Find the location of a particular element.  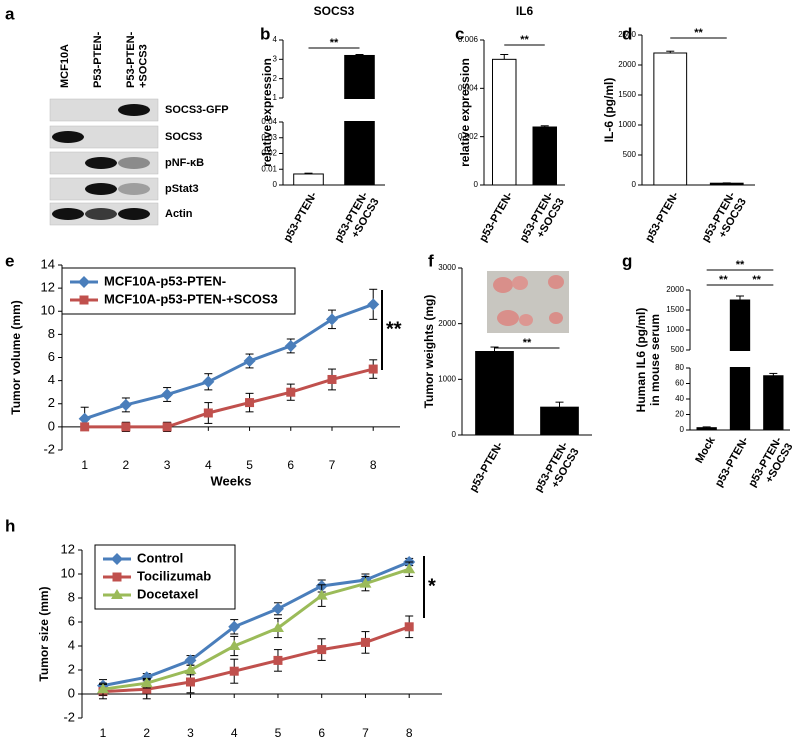

y-tick-label: 40 is located at coordinates (679, 398).